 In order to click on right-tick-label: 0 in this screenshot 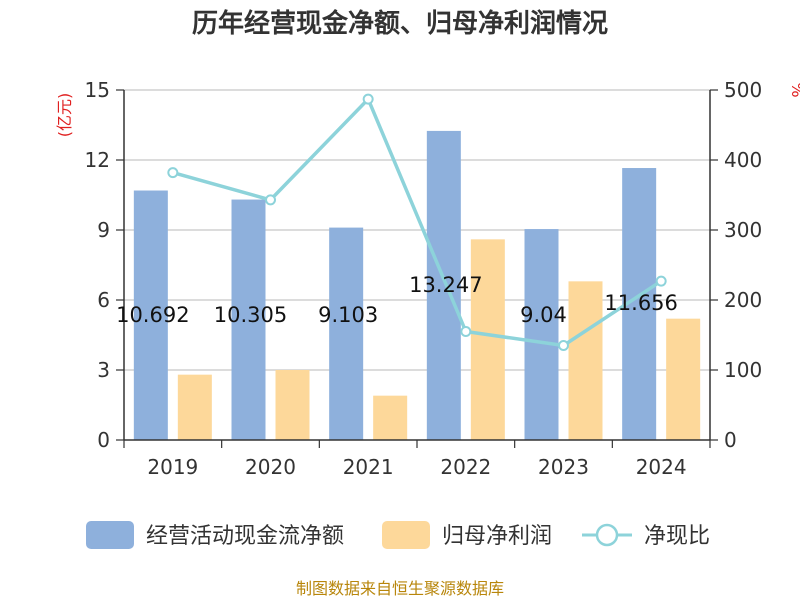, I will do `click(730, 440)`.